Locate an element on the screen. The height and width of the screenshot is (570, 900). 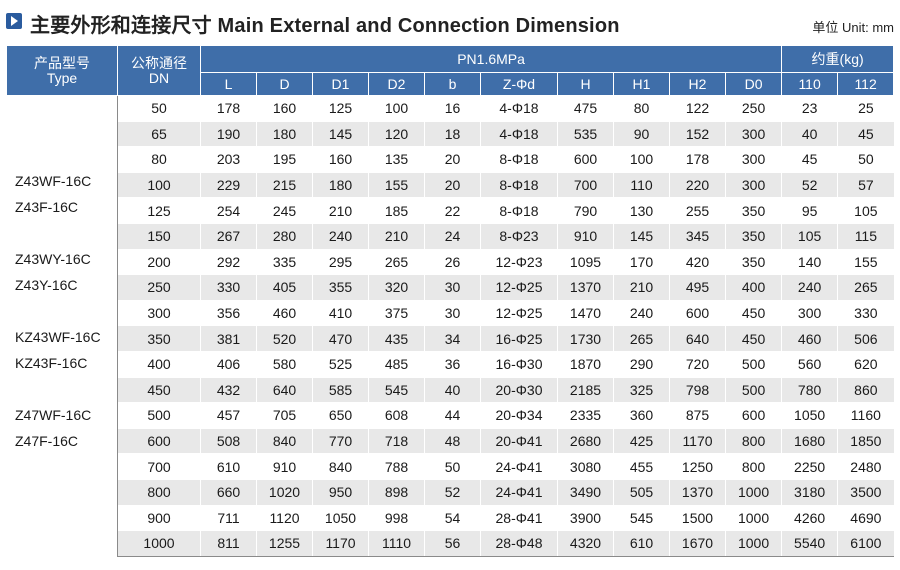
table-cell: 875 is located at coordinates (697, 415).